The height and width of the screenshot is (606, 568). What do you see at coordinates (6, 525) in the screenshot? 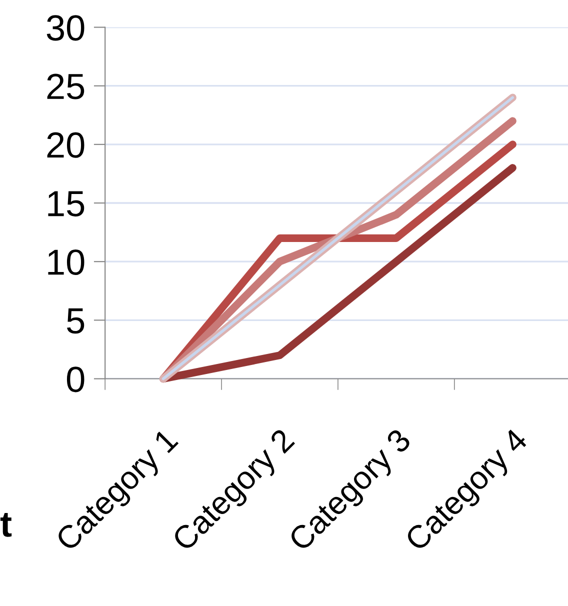
I see `text: t` at bounding box center [6, 525].